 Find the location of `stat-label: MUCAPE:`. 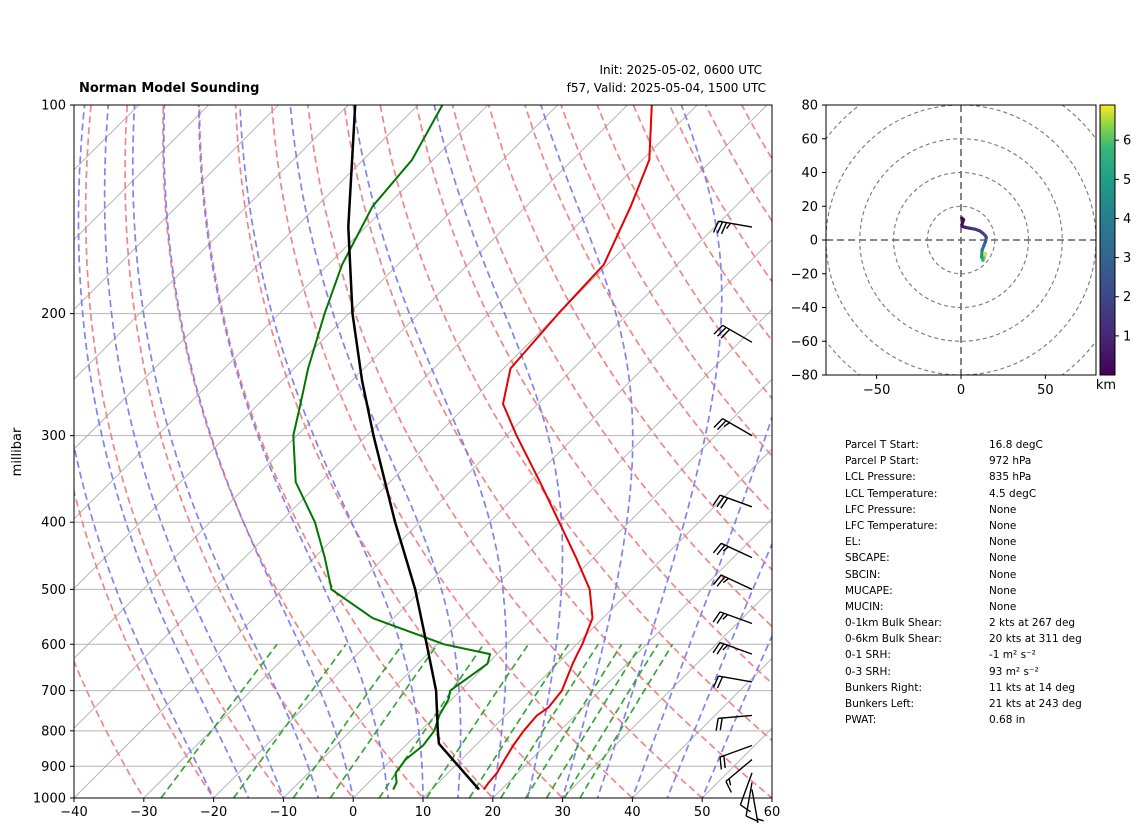

stat-label: MUCAPE: is located at coordinates (869, 590).